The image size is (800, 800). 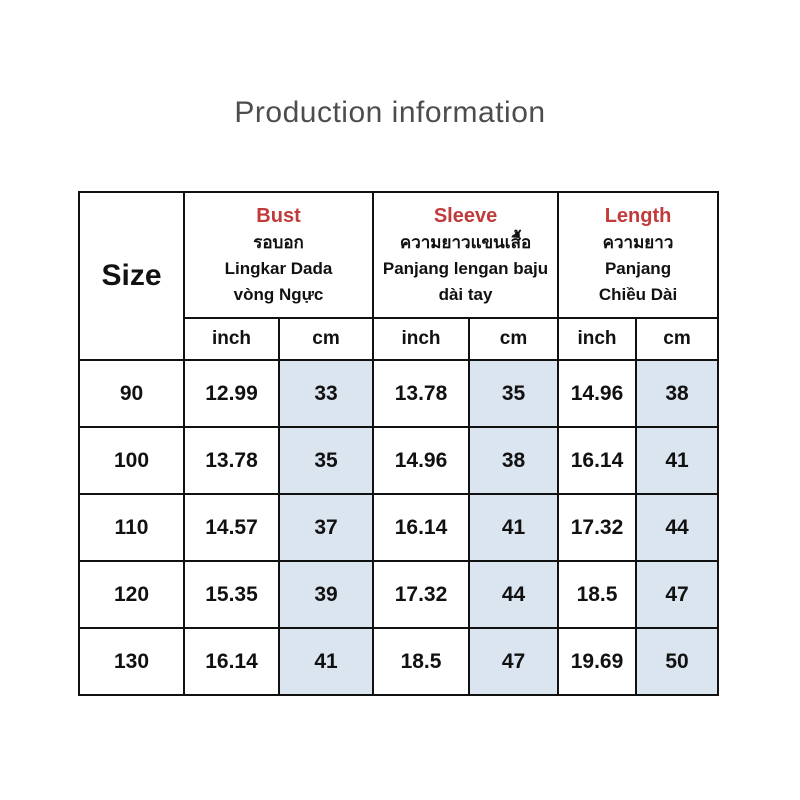 What do you see at coordinates (326, 393) in the screenshot?
I see `bust-cm-value: 33` at bounding box center [326, 393].